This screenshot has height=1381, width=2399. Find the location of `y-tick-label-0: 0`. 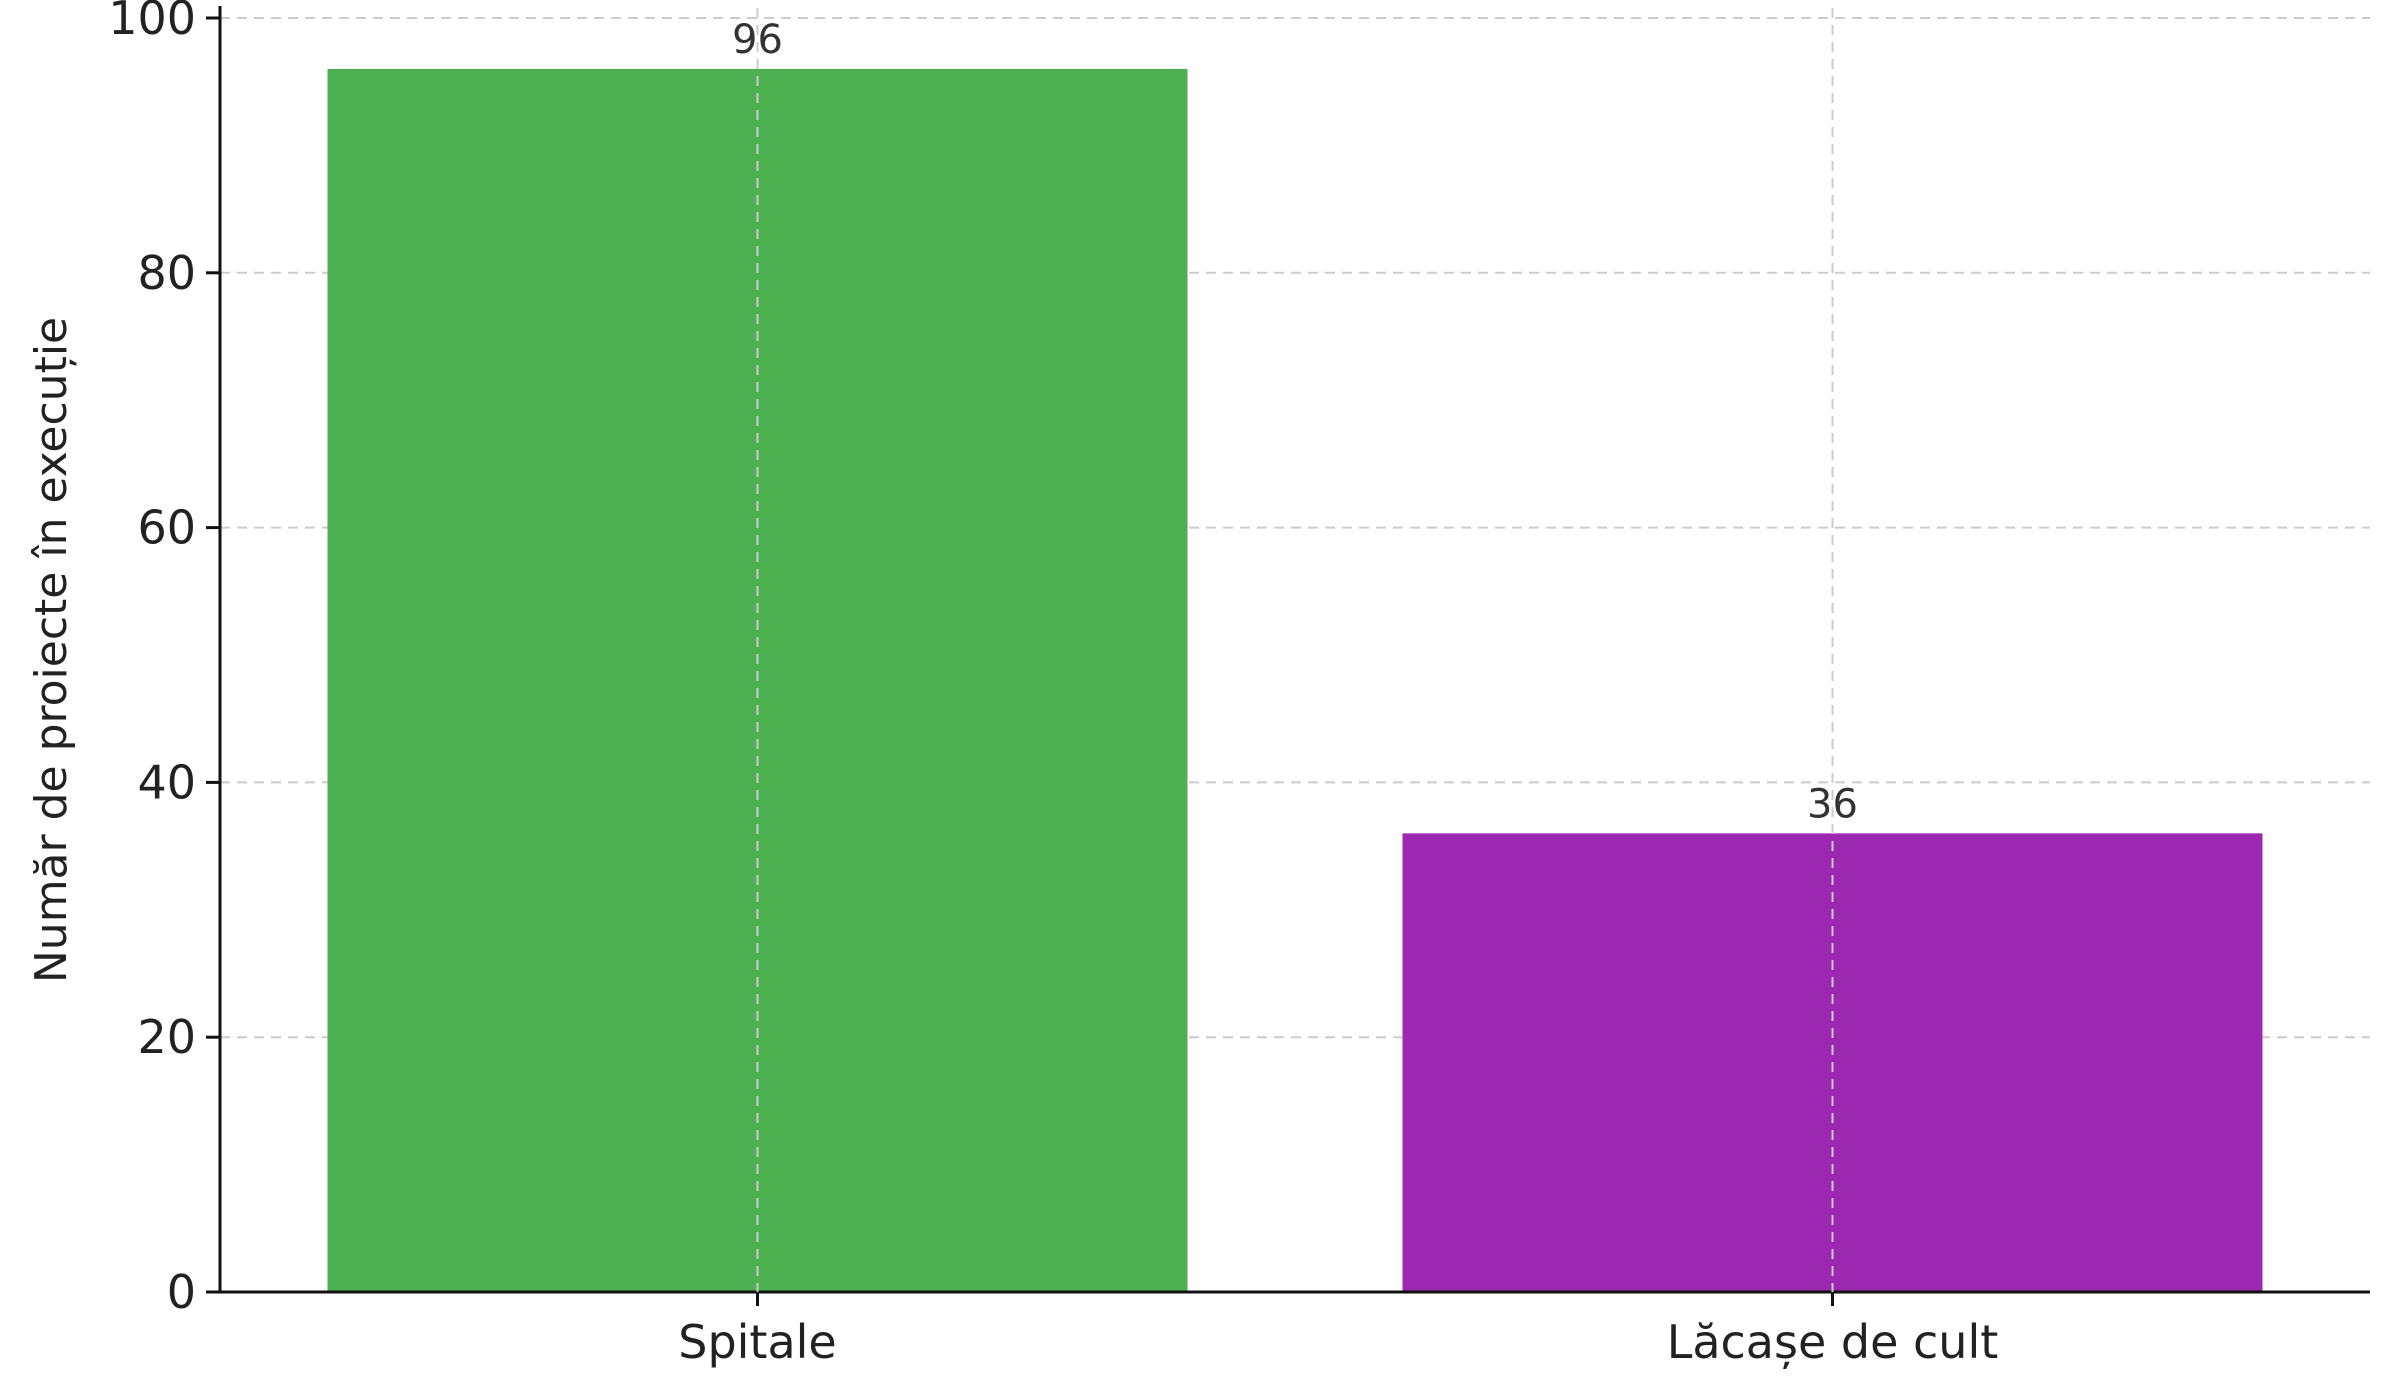

y-tick-label-0: 0 is located at coordinates (181, 1292).